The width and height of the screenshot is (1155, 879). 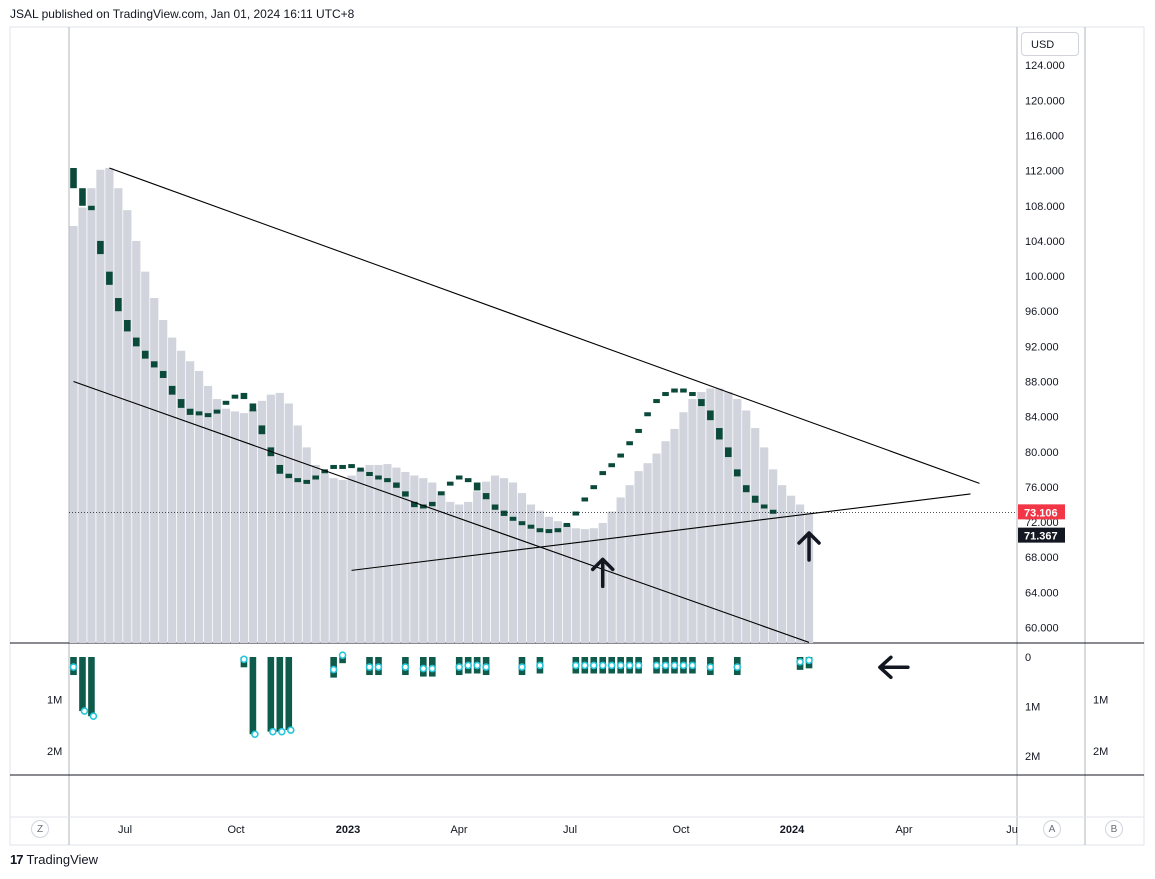 I want to click on time-tick-label: Apr, so click(x=458, y=830).